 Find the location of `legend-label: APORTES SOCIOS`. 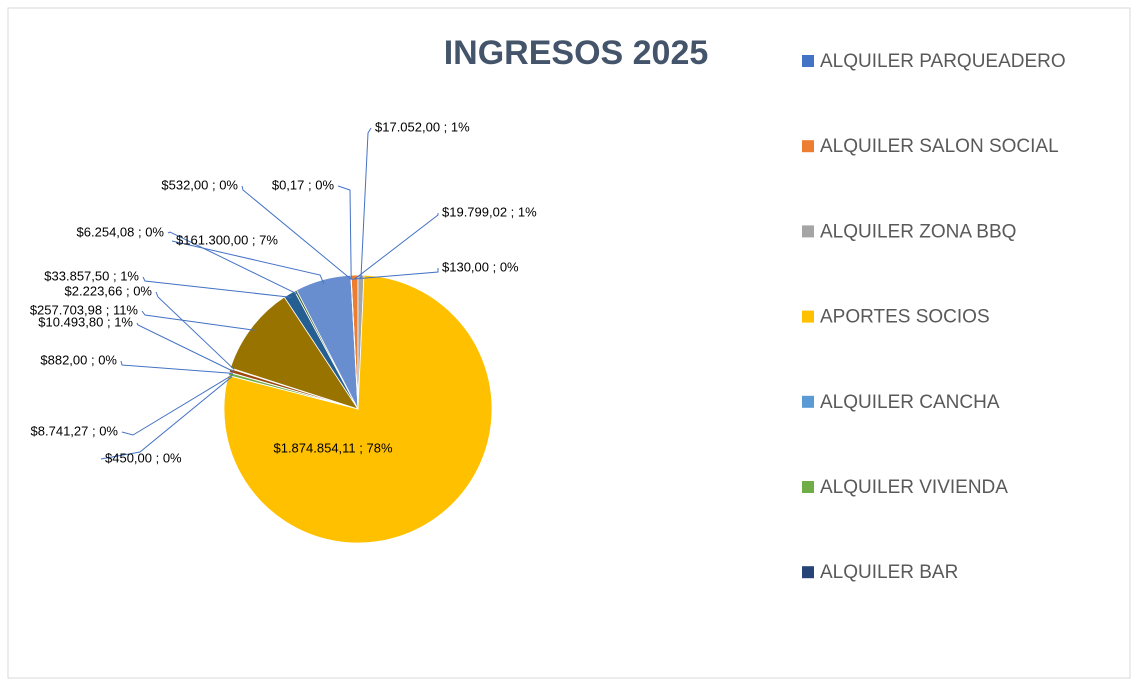

legend-label: APORTES SOCIOS is located at coordinates (905, 317).